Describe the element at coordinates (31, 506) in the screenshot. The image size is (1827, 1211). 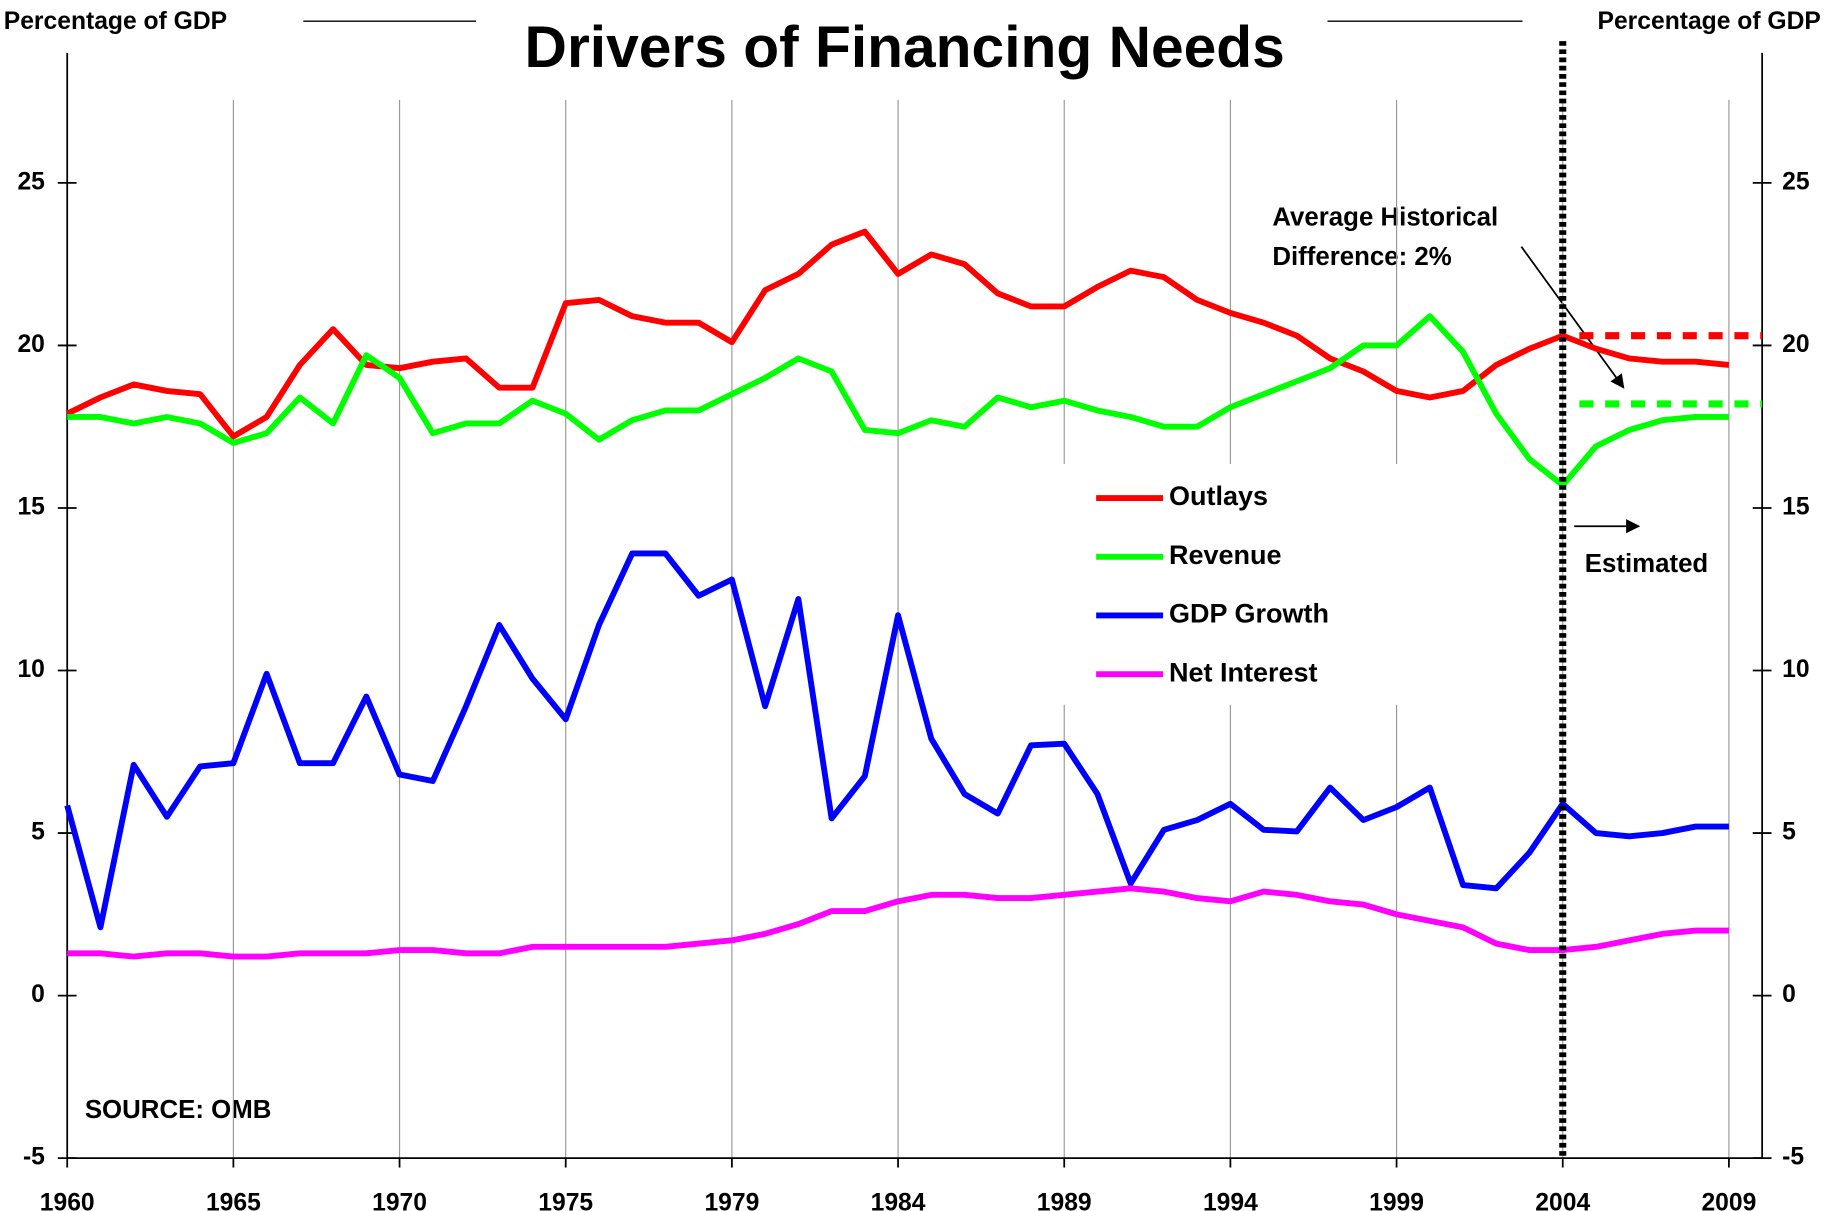
I see `y-tick-label: 15` at that location.